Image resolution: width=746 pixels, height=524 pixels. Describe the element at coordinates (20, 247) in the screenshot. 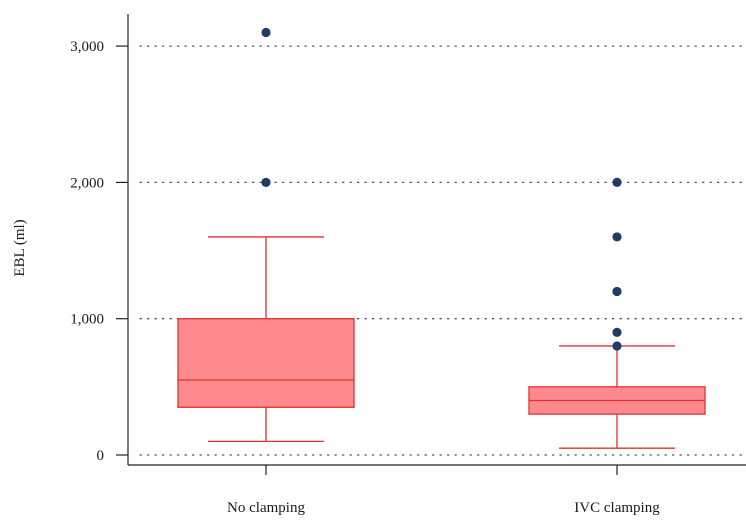

I see `y-axis-title: EBL (ml)` at that location.